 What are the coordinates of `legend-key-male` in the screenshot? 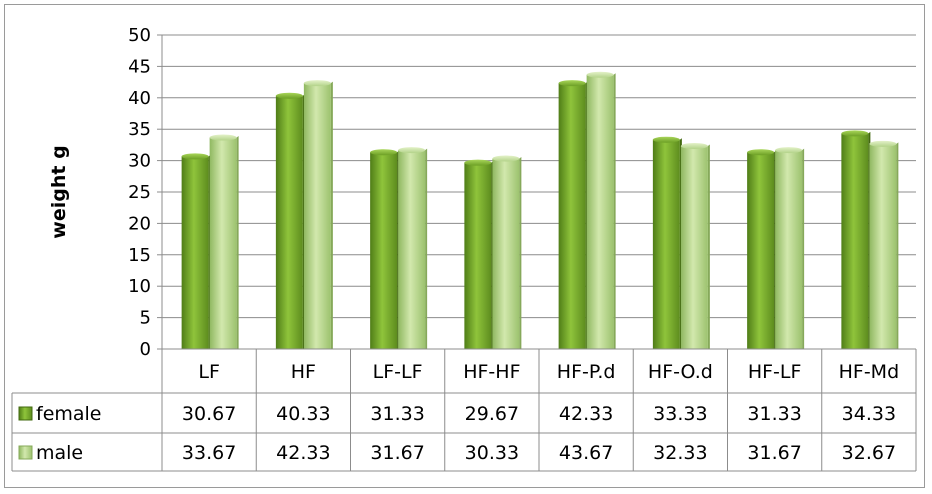 It's located at (25, 452).